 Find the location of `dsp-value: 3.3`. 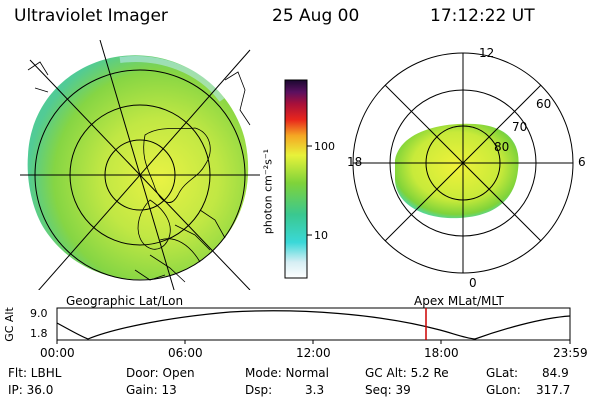

dsp-value: 3.3 is located at coordinates (315, 390).